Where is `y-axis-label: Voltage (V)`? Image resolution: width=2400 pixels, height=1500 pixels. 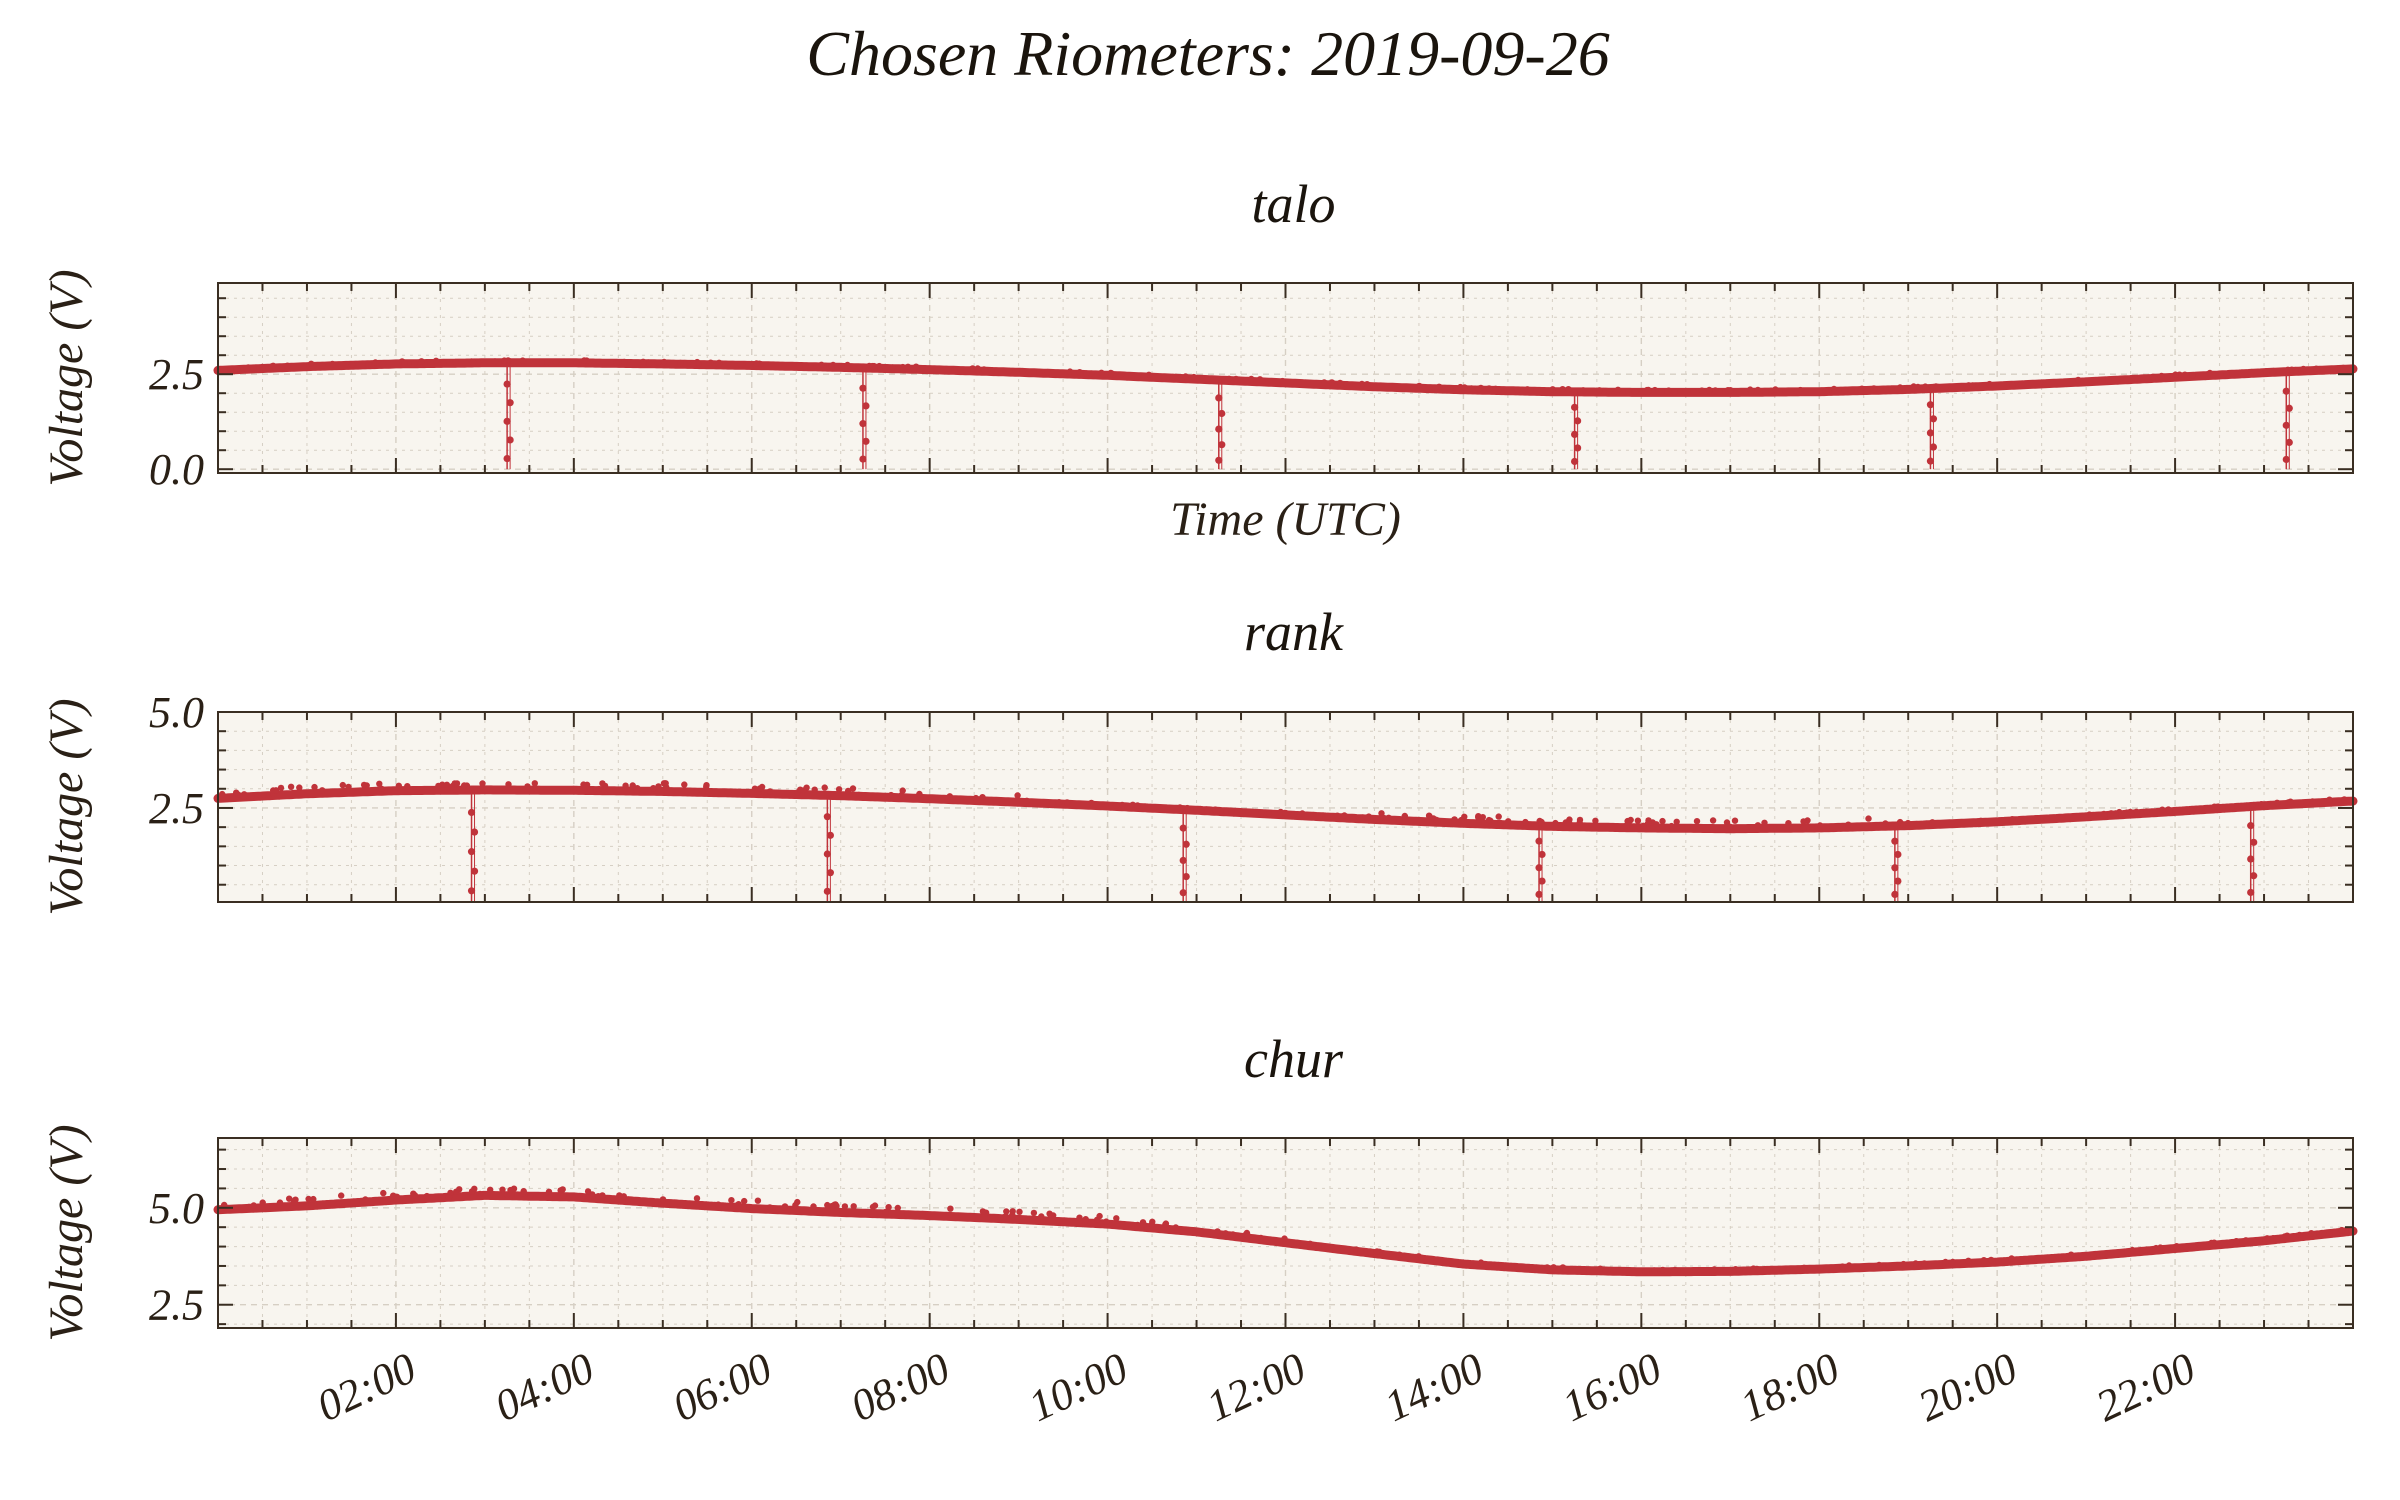 y-axis-label: Voltage (V) is located at coordinates (66, 1232).